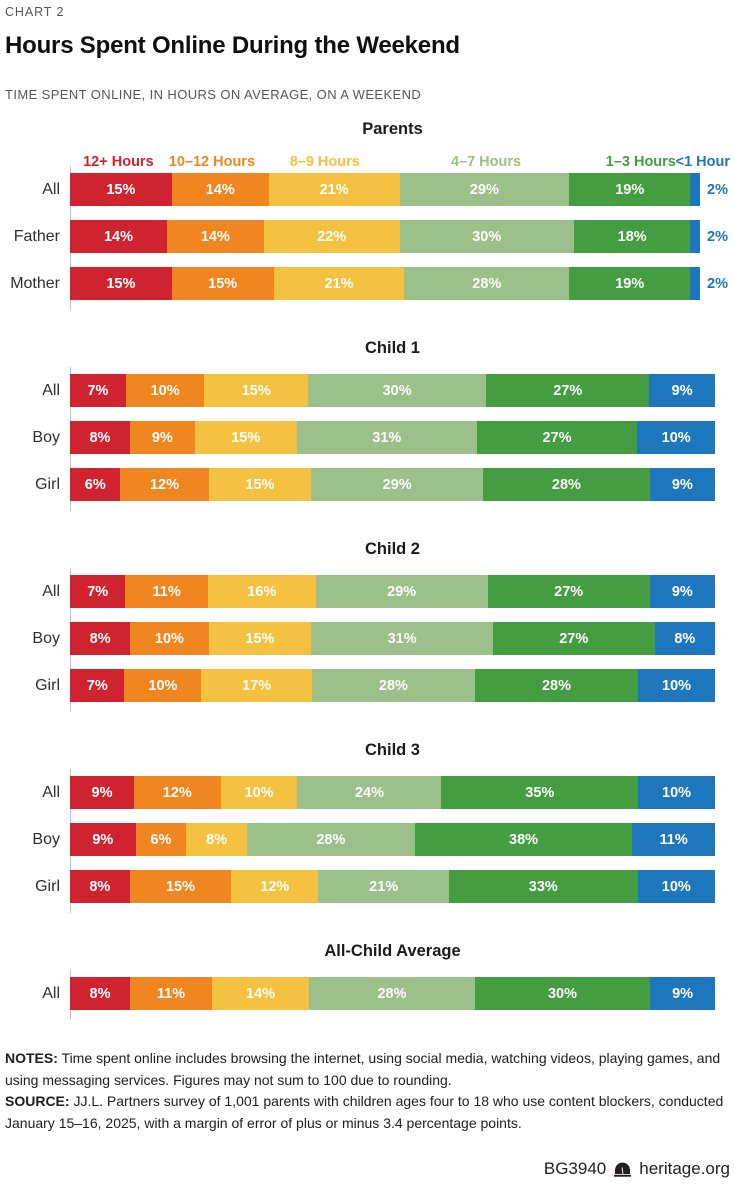  Describe the element at coordinates (540, 792) in the screenshot. I see `segment-value-label: 35%` at that location.